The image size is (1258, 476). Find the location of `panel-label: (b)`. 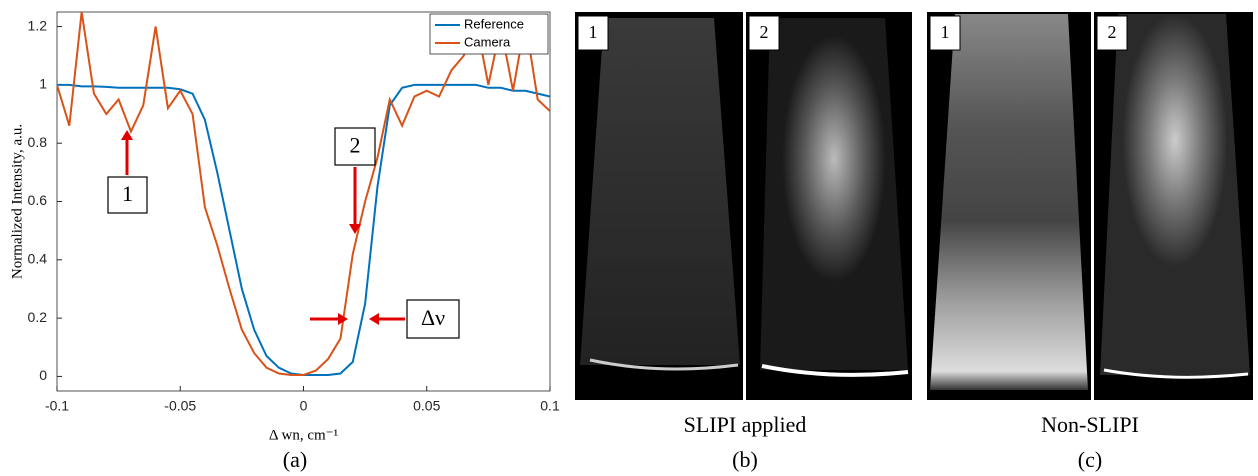

panel-label: (b) is located at coordinates (745, 459).